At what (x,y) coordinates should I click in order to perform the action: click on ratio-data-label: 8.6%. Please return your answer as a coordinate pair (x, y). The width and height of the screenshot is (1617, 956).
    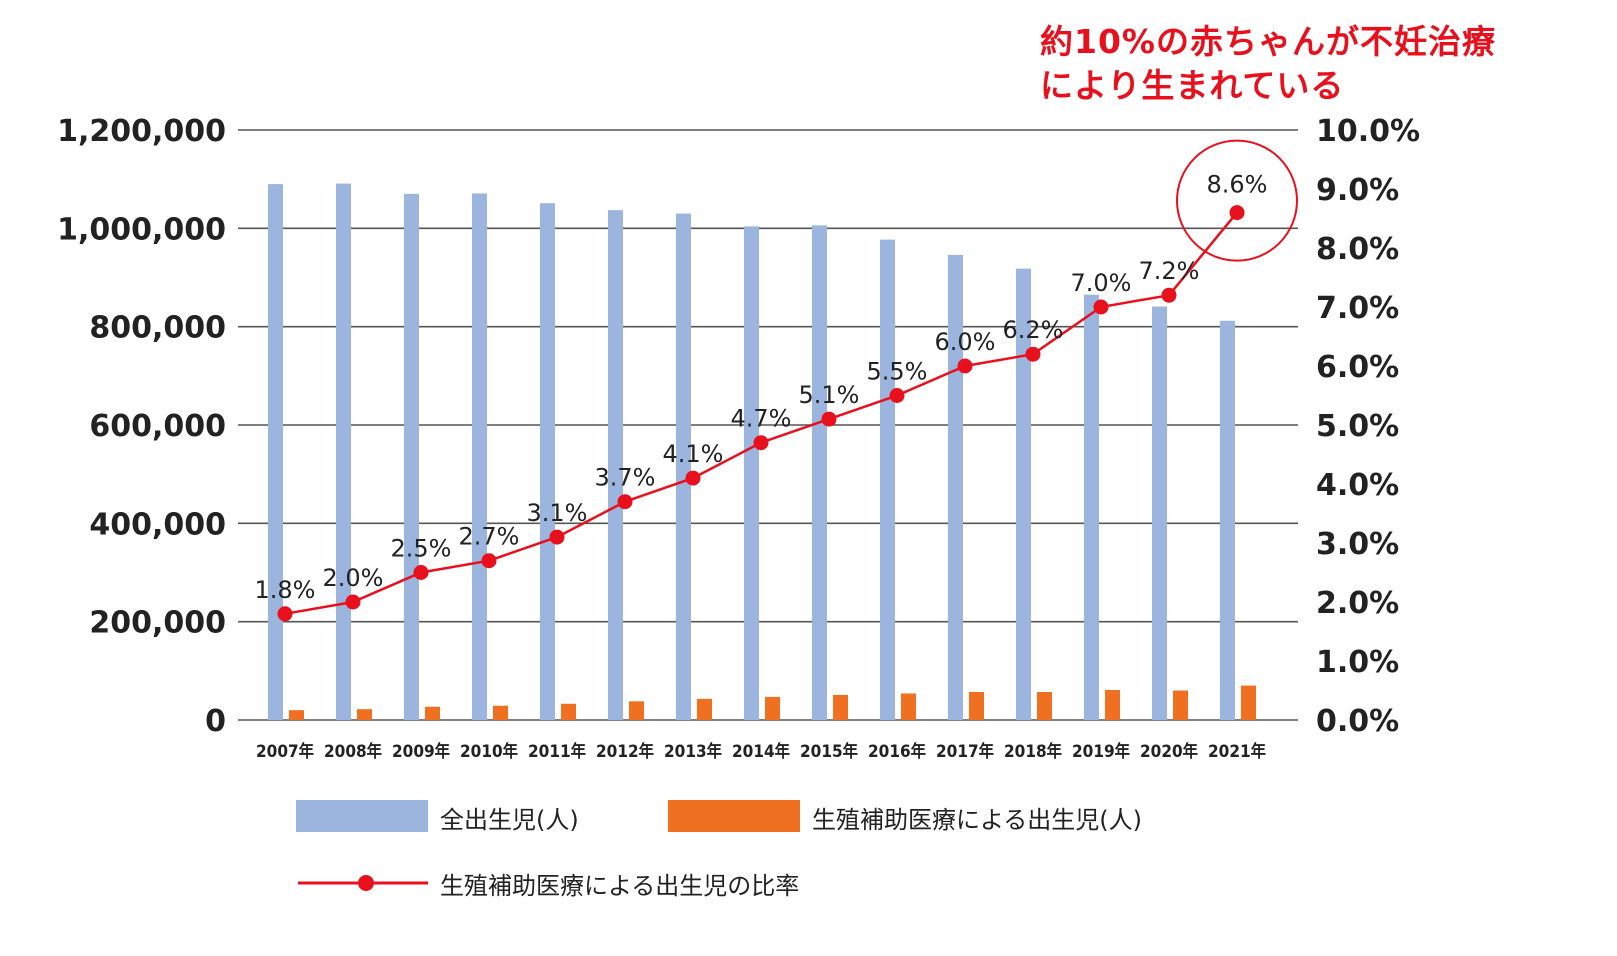
    Looking at the image, I should click on (1237, 185).